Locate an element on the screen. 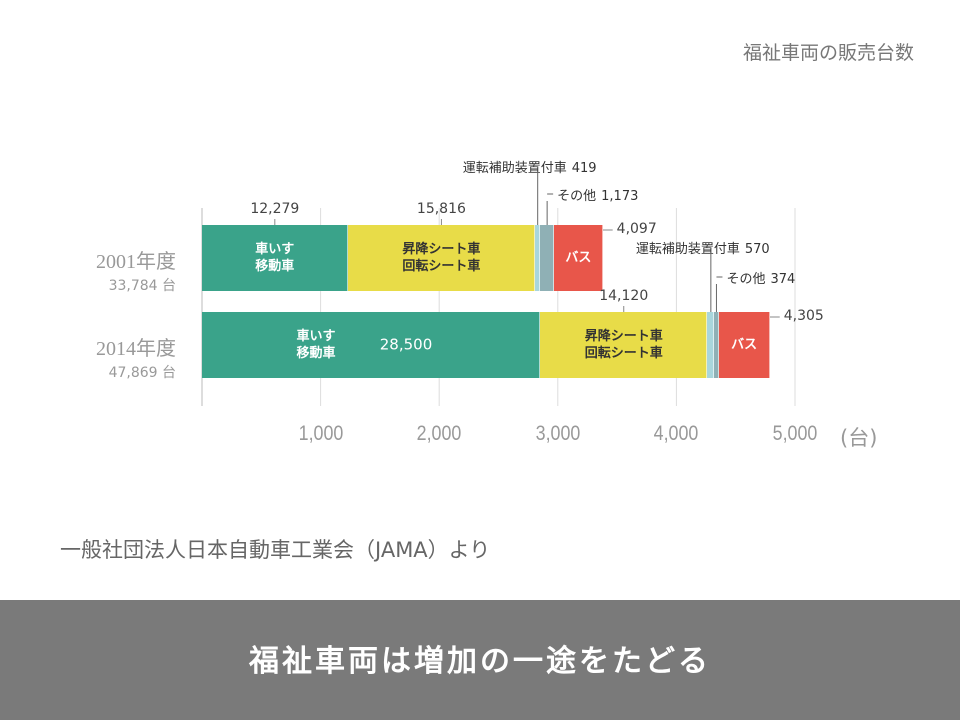 The width and height of the screenshot is (960, 720). value-label: 4,305 is located at coordinates (803, 316).